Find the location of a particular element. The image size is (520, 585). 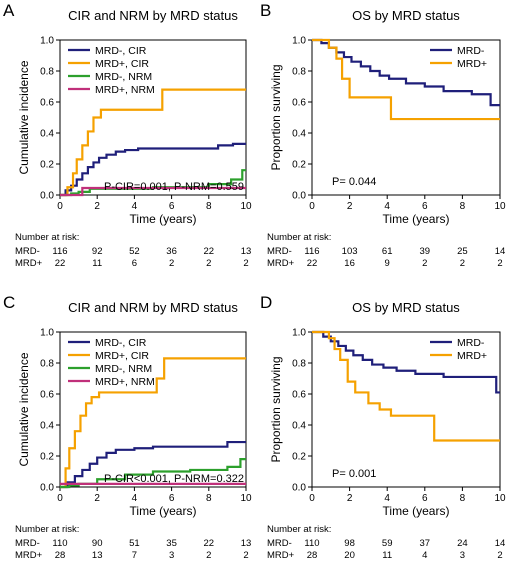

panel-letter: D is located at coordinates (266, 302).